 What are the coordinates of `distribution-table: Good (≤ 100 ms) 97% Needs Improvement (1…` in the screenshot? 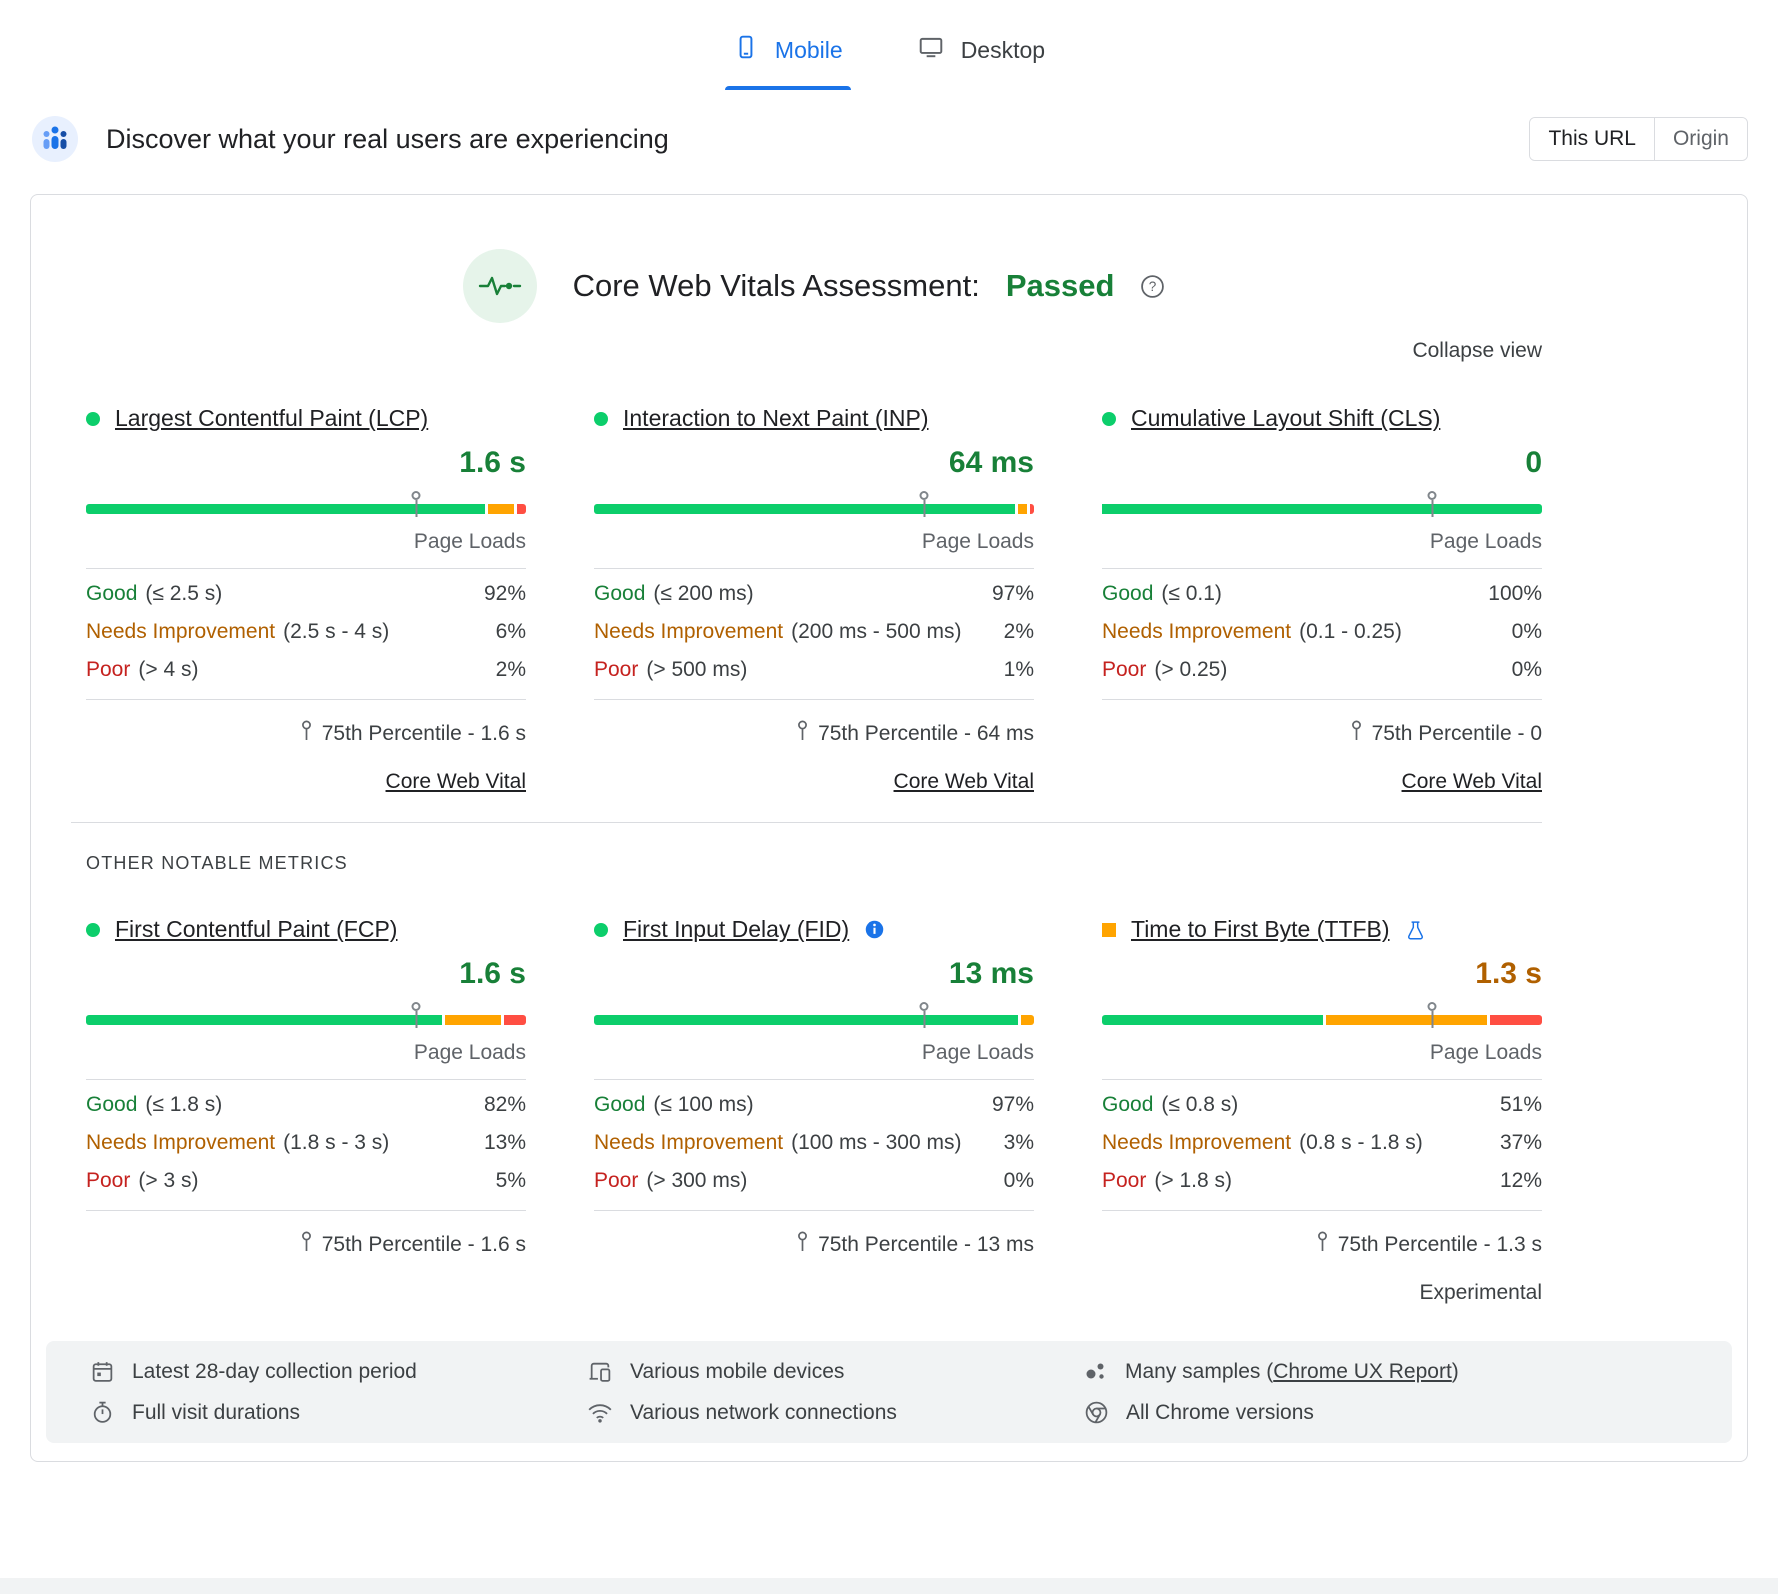 It's located at (814, 1145).